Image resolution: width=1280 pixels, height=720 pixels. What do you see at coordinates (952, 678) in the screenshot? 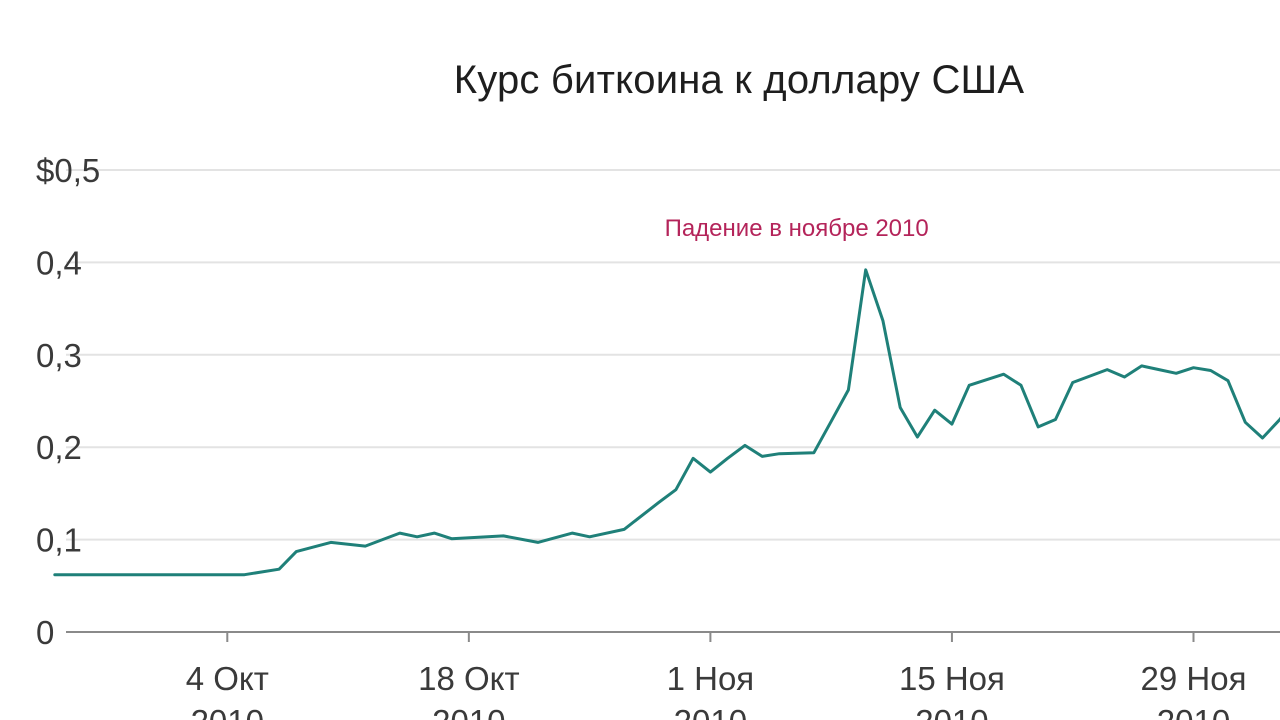
I see `x-tick-label: 15 Ноя` at bounding box center [952, 678].